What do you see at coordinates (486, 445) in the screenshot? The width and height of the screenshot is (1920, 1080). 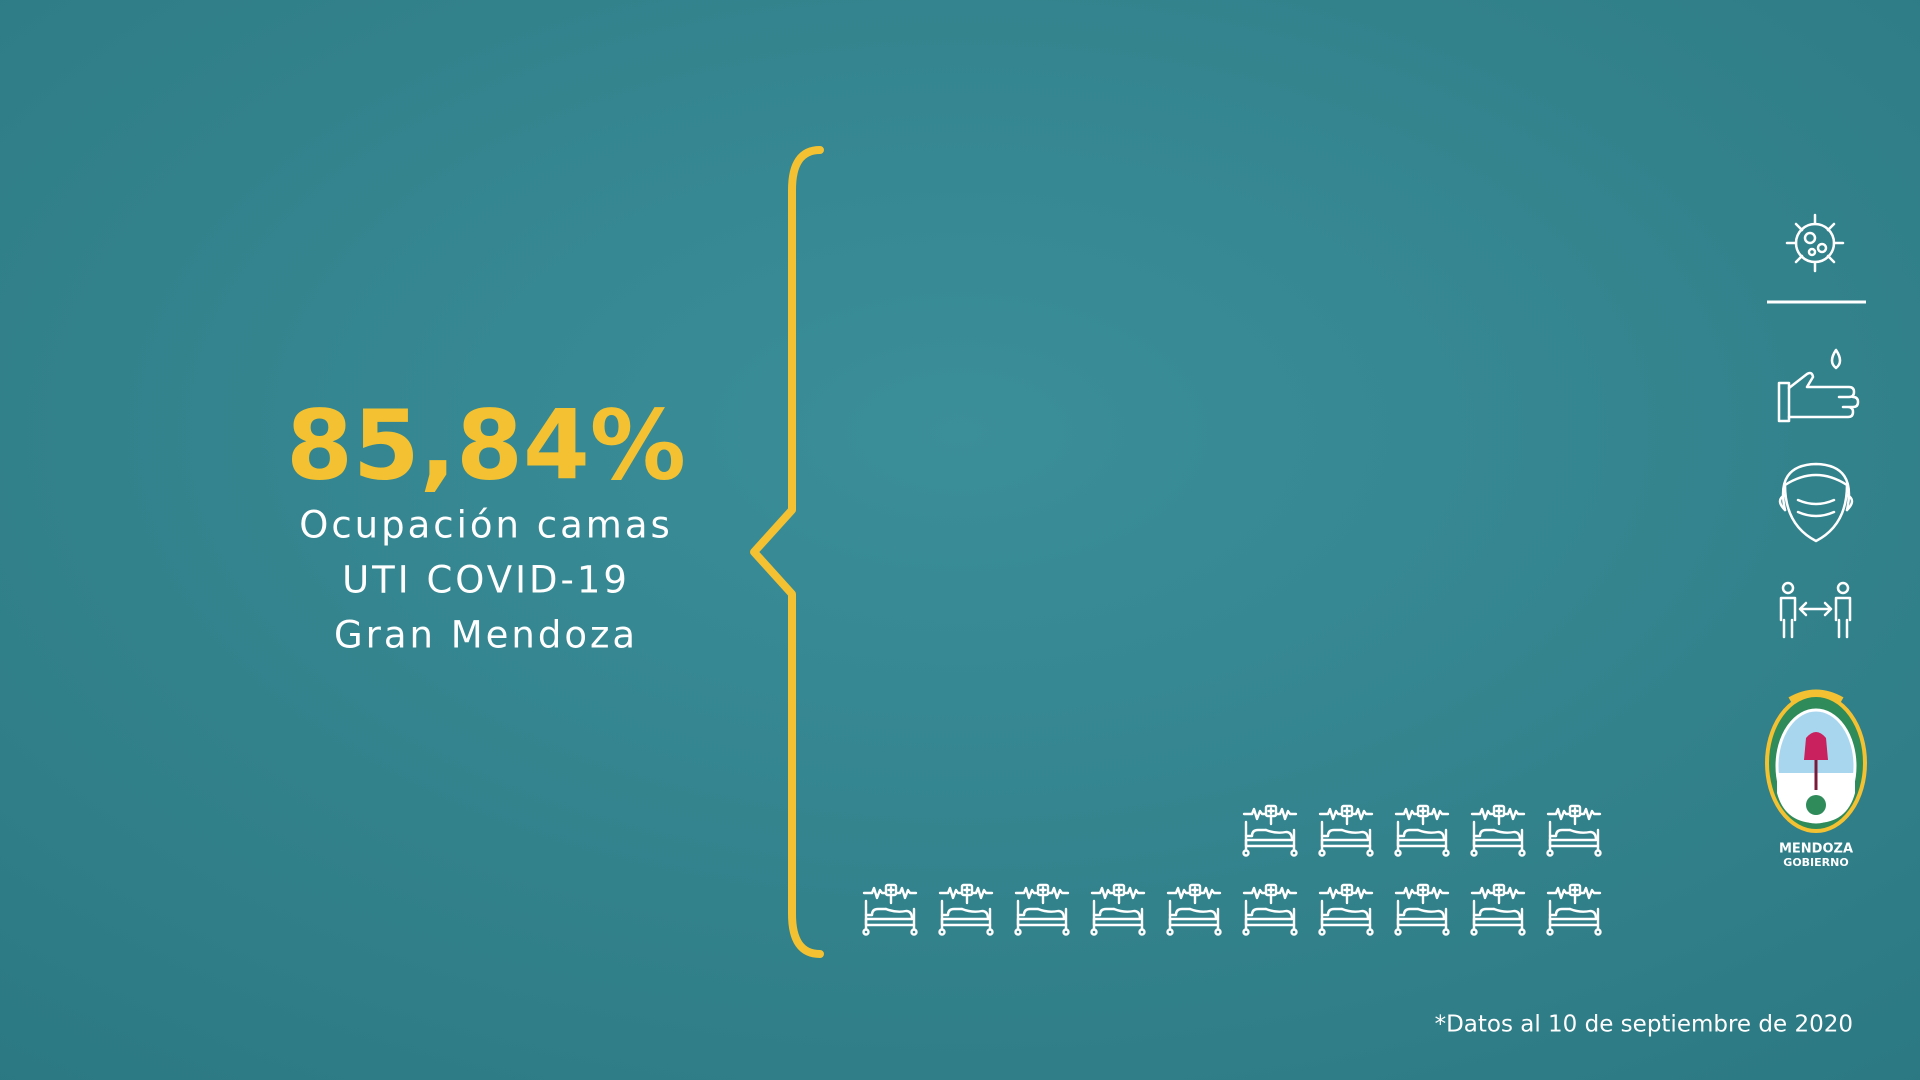 I see `percentage-label: 85,84%` at bounding box center [486, 445].